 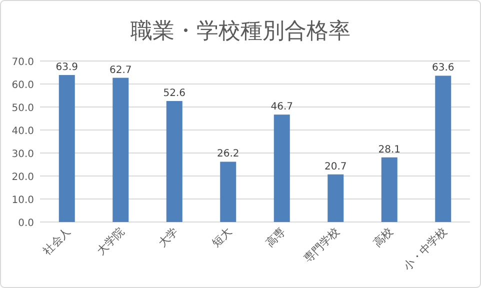 I want to click on y-tick-label: 50.0, so click(x=23, y=108).